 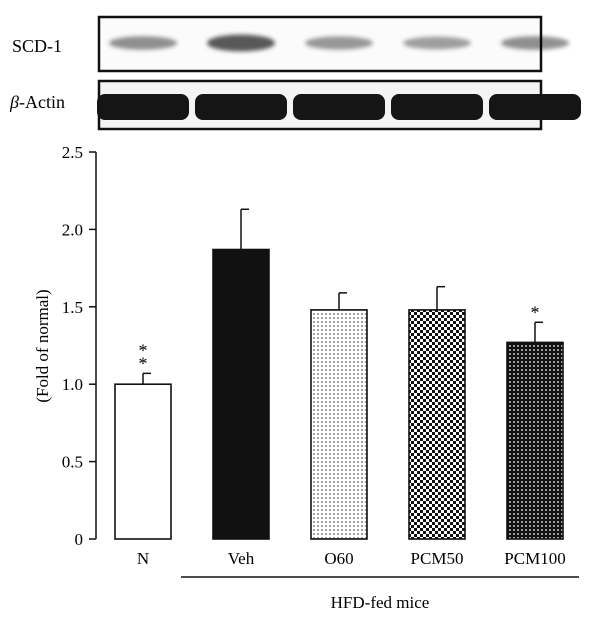 What do you see at coordinates (339, 424) in the screenshot?
I see `bar-o60` at bounding box center [339, 424].